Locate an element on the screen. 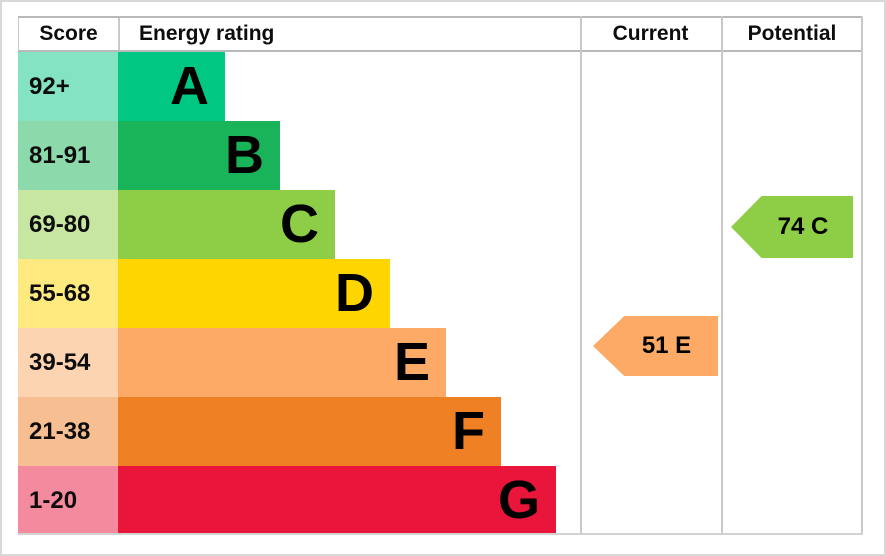 This screenshot has width=886, height=556. column-header-current: Current is located at coordinates (650, 33).